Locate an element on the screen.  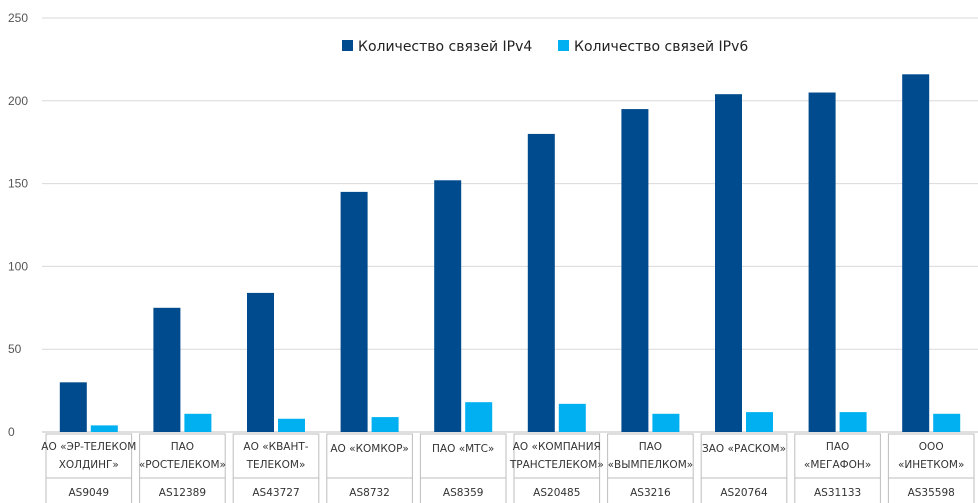
y-tick-label: 100 is located at coordinates (18, 266).